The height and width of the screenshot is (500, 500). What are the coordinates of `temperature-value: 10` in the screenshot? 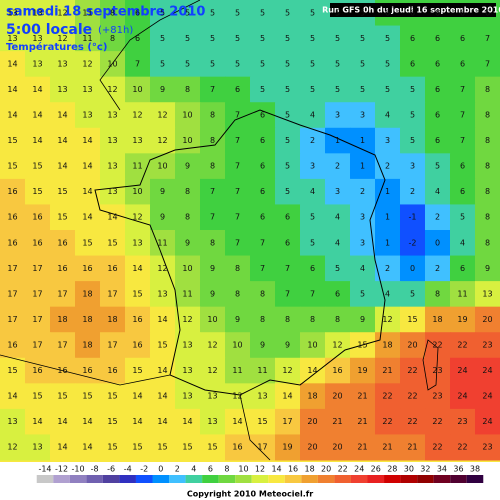 It's located at (237, 345).